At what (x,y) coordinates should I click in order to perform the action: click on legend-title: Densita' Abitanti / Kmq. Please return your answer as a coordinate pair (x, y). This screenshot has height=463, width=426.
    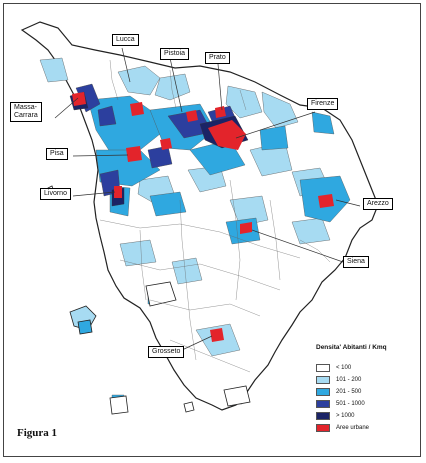
    Looking at the image, I should click on (351, 347).